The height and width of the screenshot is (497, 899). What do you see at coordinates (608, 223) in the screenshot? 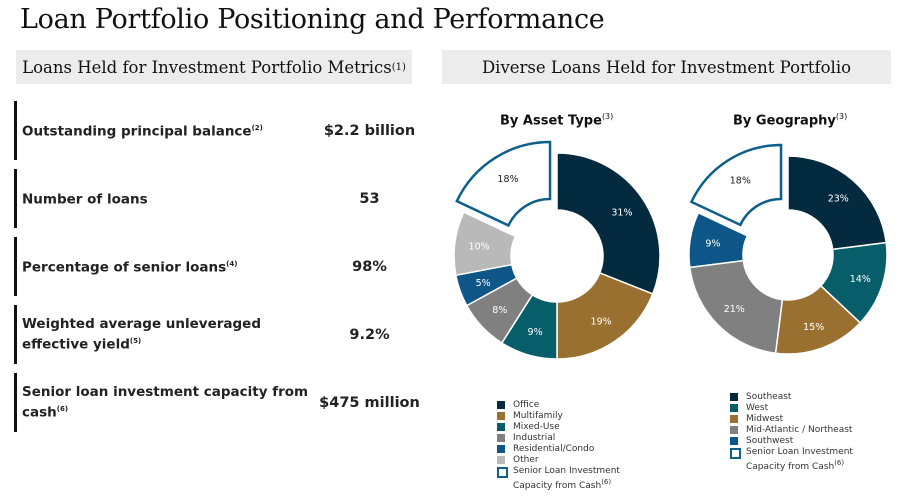
I see `slice-office` at bounding box center [608, 223].